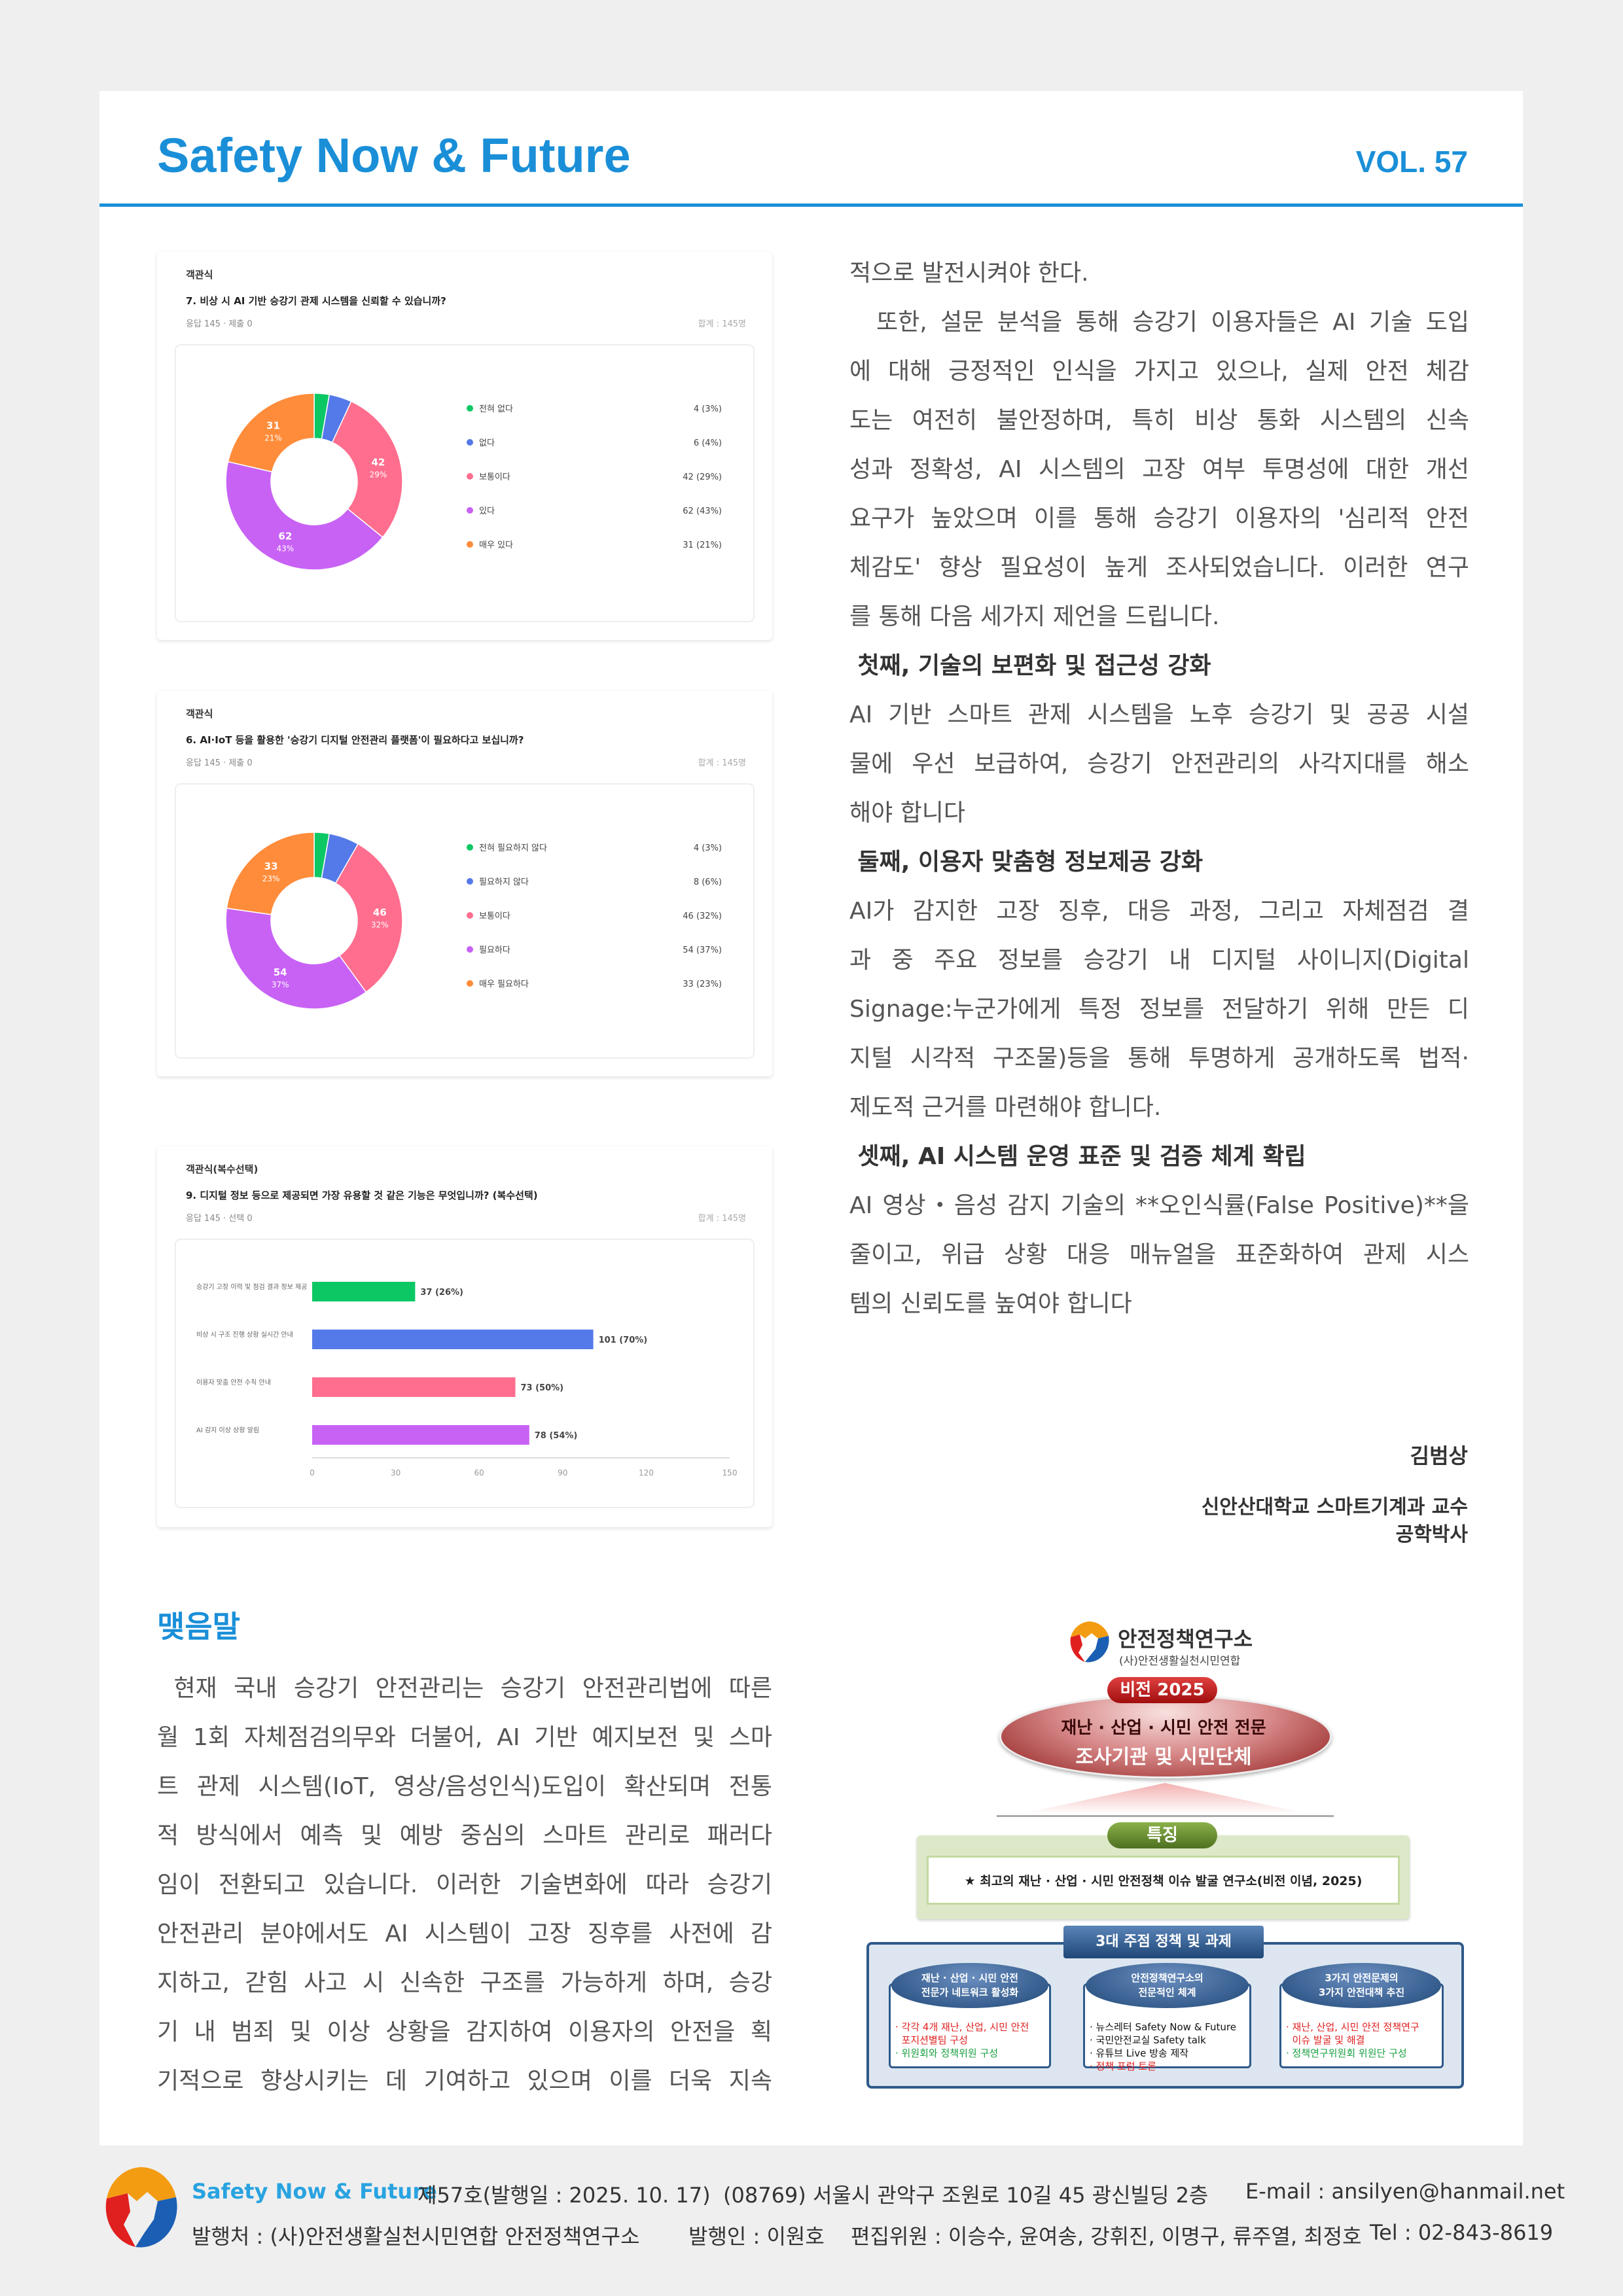 Image resolution: width=1623 pixels, height=2296 pixels. Describe the element at coordinates (244, 1335) in the screenshot. I see `bar-category-label: 비상 시 구조 진행 상황 실시간 안내` at that location.